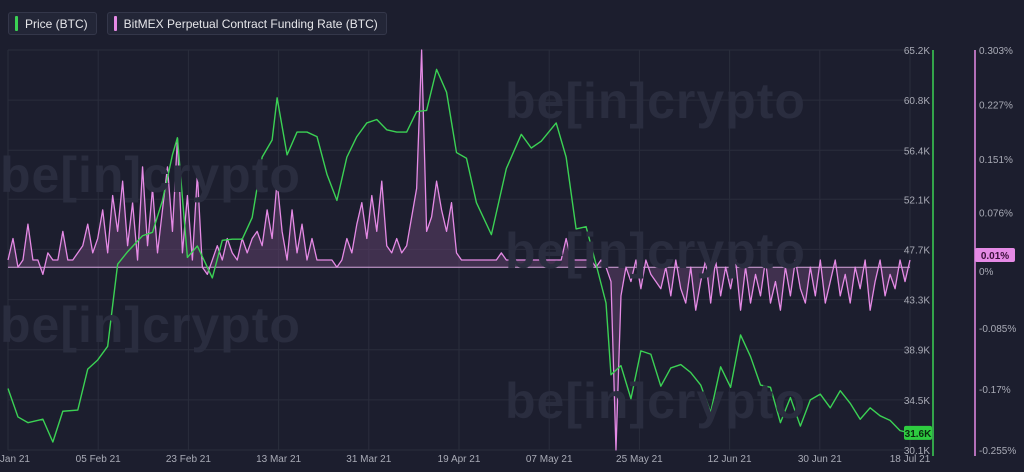  Describe the element at coordinates (995, 390) in the screenshot. I see `funding-tick-label: -0.17%` at that location.